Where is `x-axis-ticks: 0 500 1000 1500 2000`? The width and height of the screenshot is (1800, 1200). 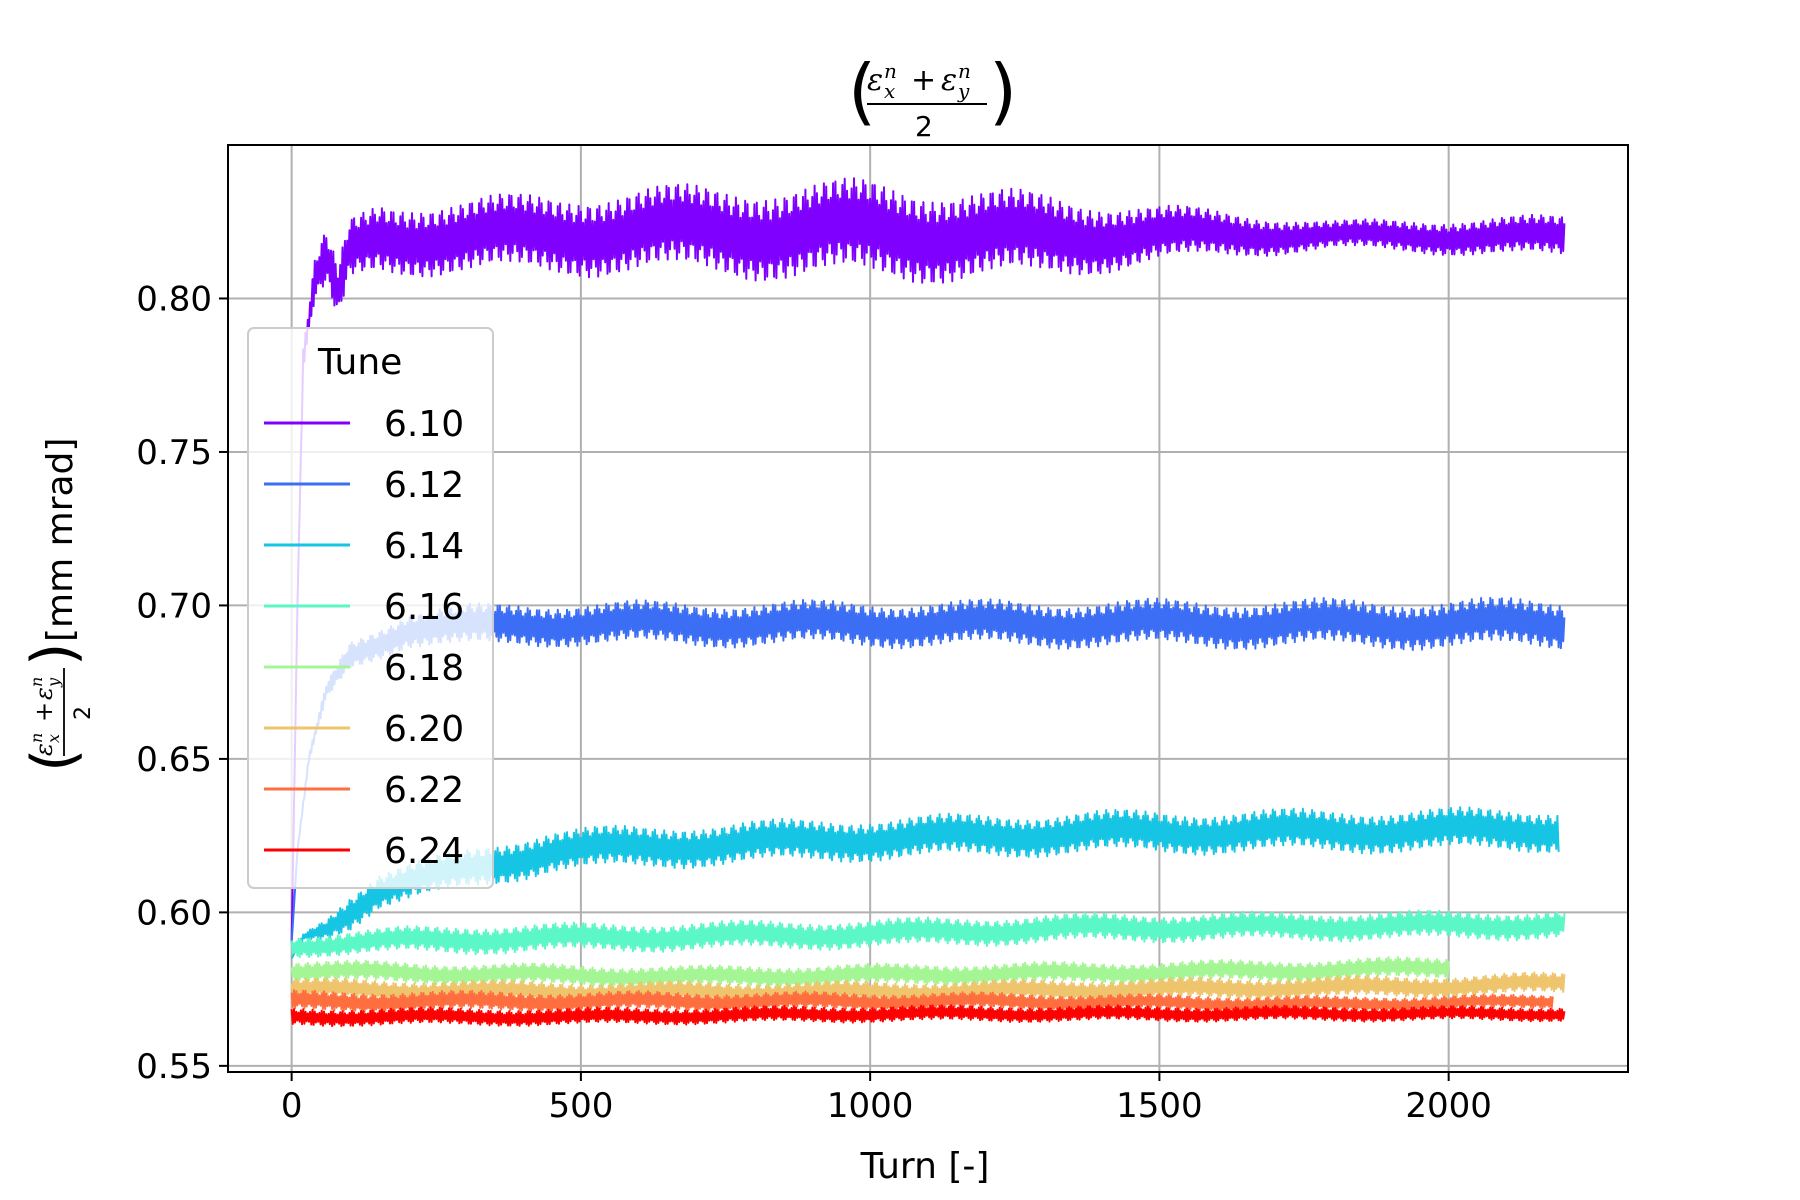
x-axis-ticks: 0 500 1000 1500 2000 is located at coordinates (886, 1099).